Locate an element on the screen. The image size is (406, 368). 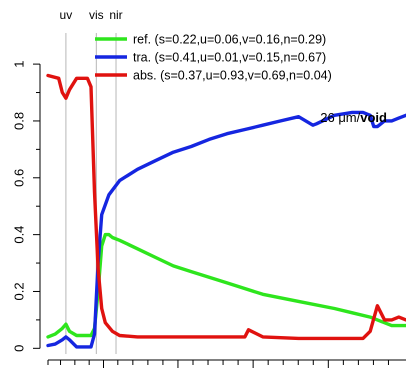
legend-label-abs: abs. (s=0.37,u=0.93,v=0.69,n=0.04) is located at coordinates (232, 76).